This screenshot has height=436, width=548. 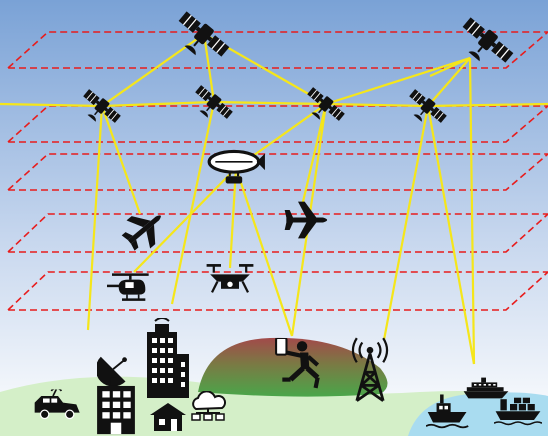 What do you see at coordinates (233, 218) in the screenshot?
I see `link-airship-to-drone` at bounding box center [233, 218].